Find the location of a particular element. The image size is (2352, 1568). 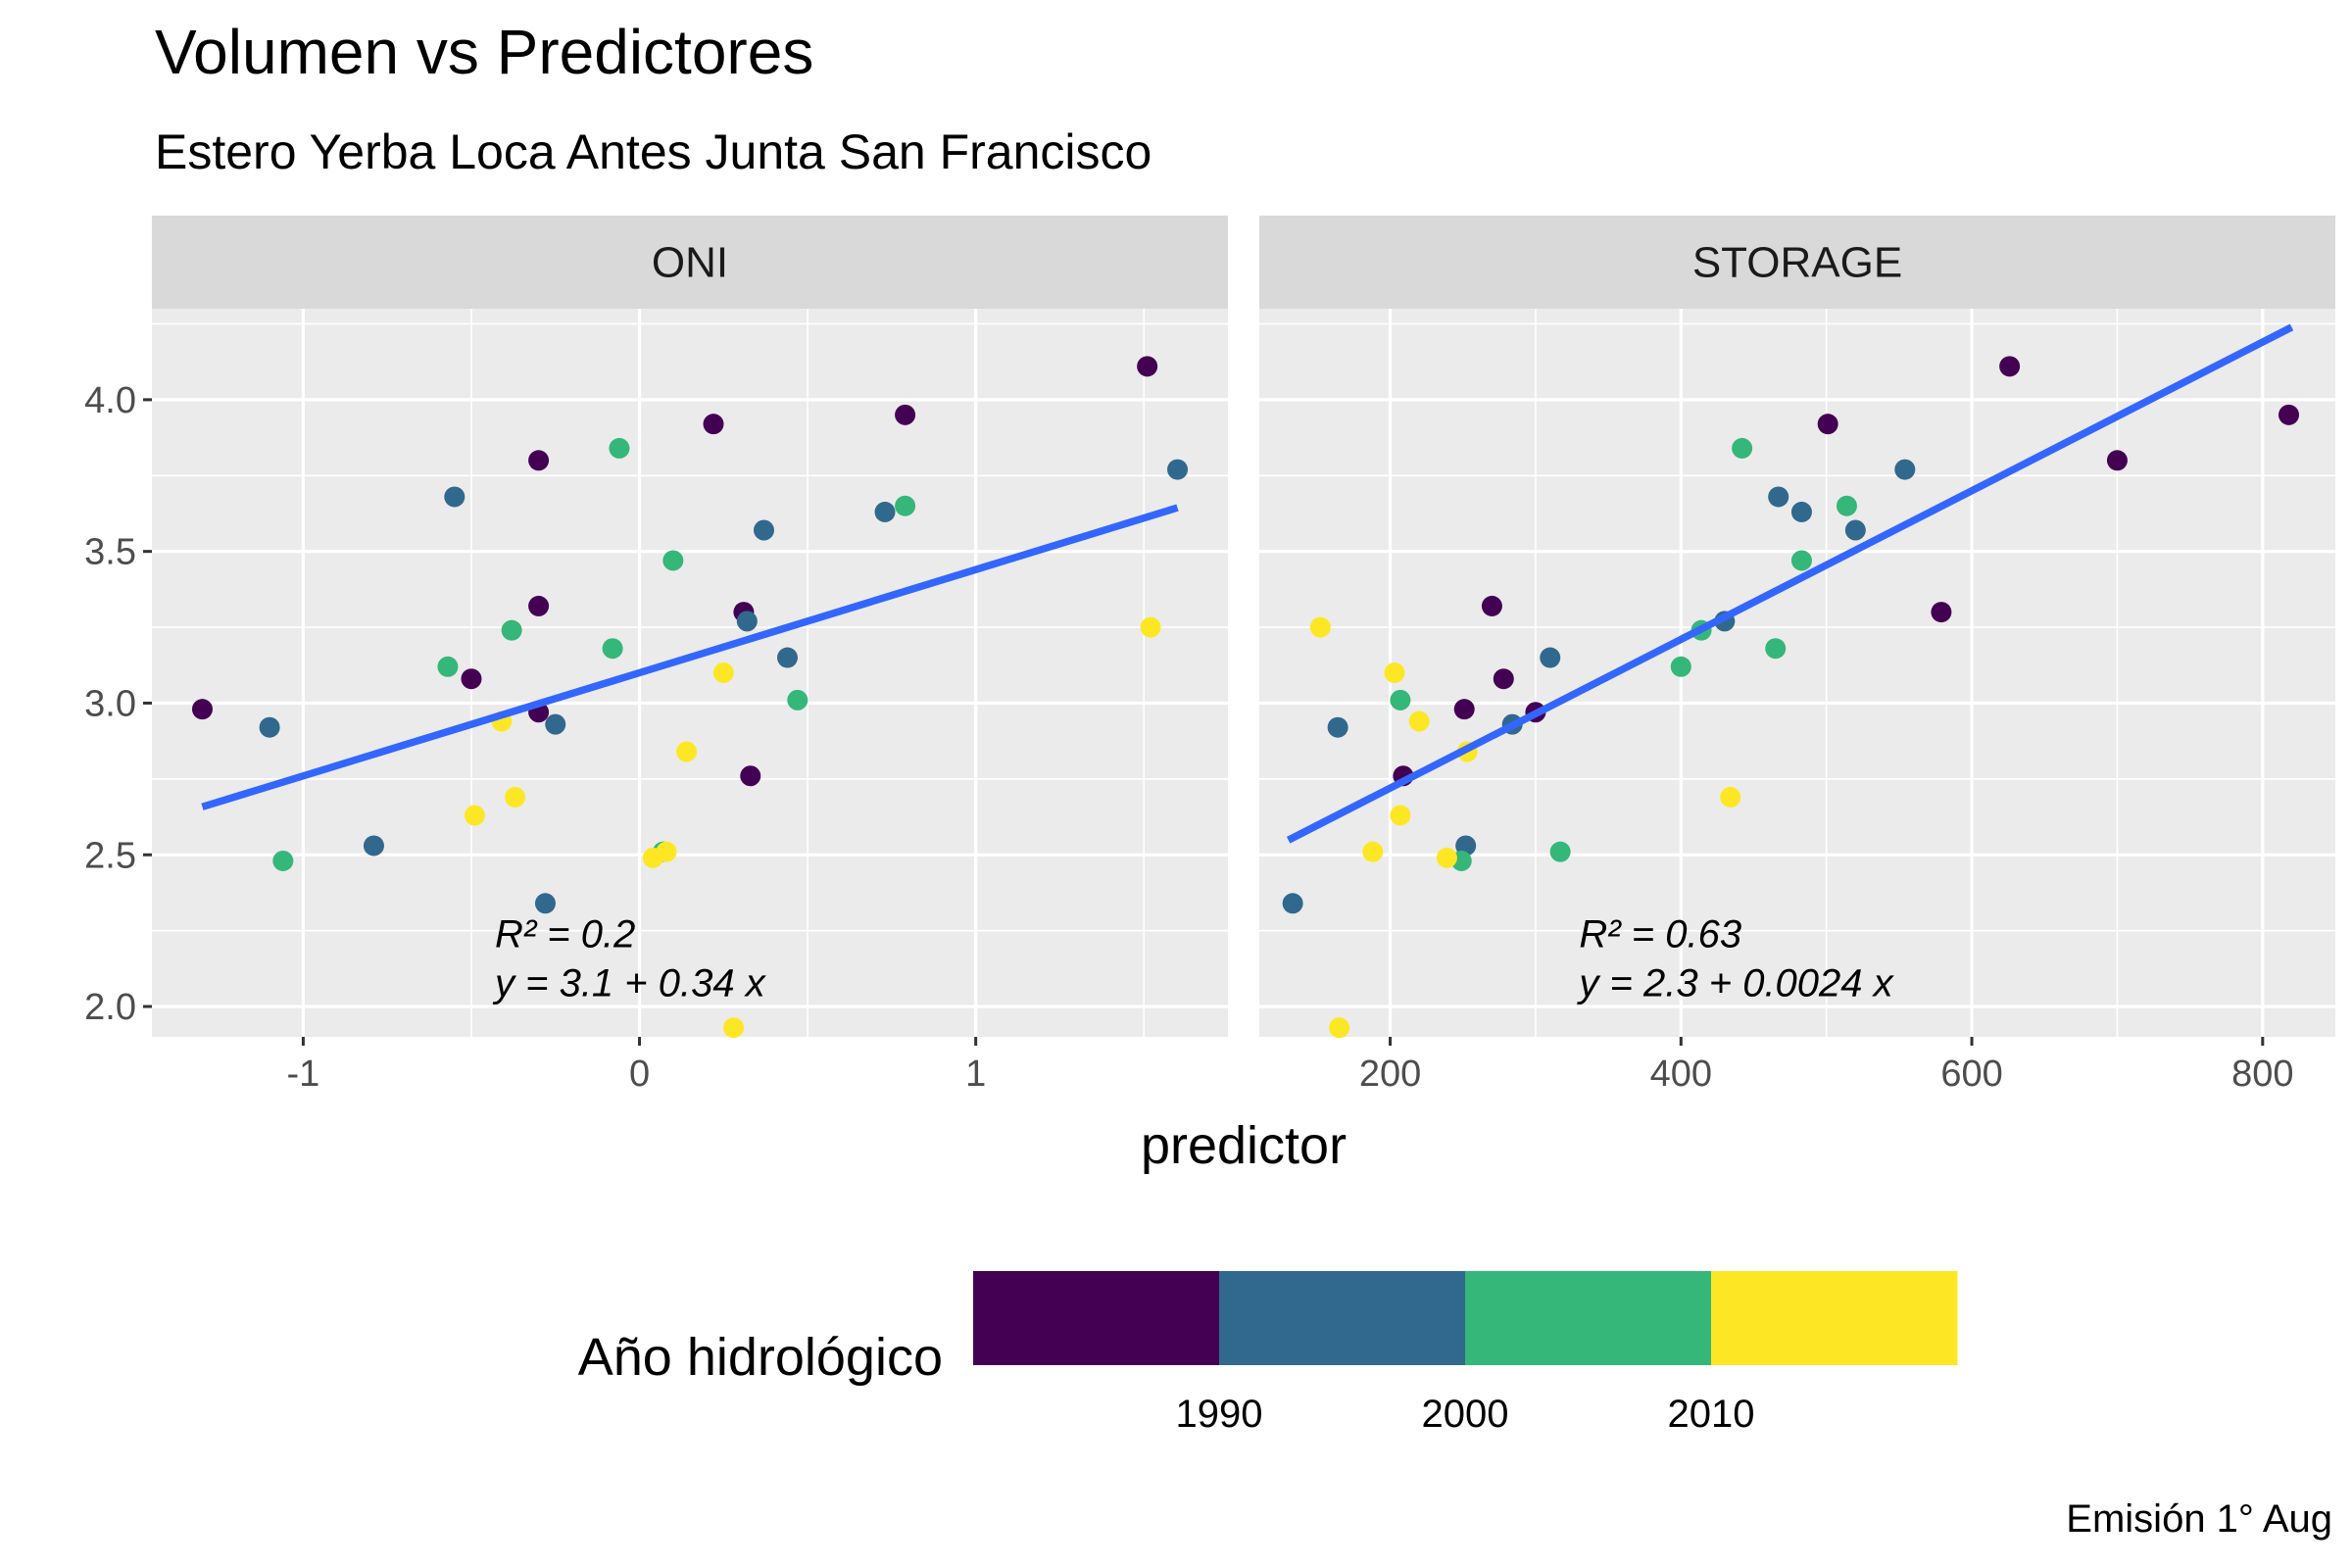

legend-tick-label: 2000 is located at coordinates (1465, 1415).